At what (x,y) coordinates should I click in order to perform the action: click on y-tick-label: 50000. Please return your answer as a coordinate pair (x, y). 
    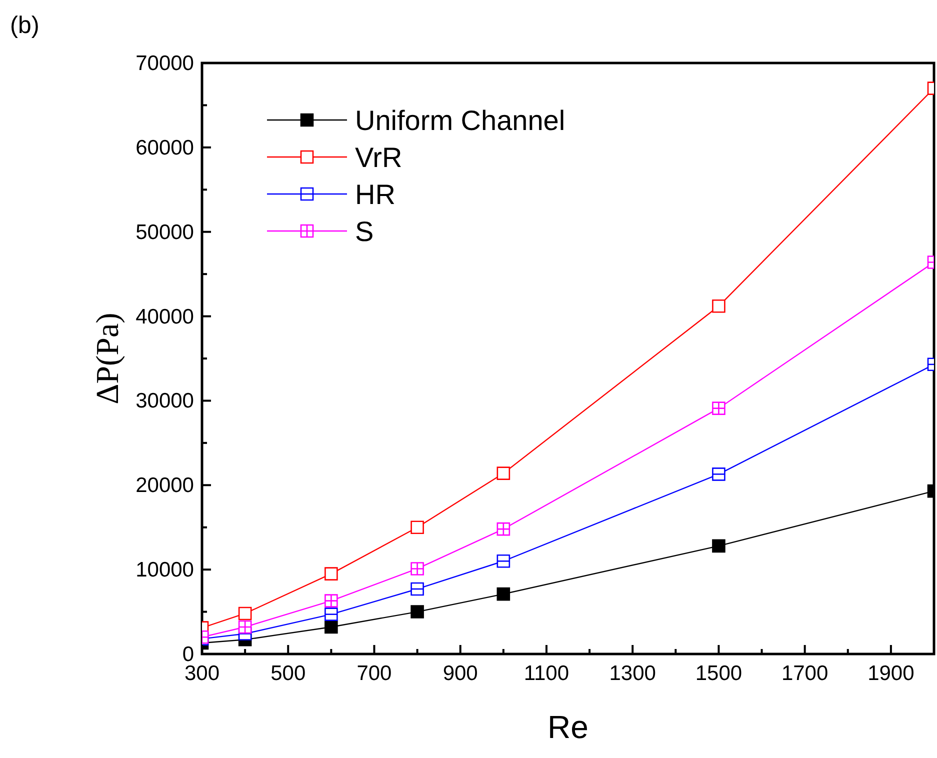
    Looking at the image, I should click on (165, 232).